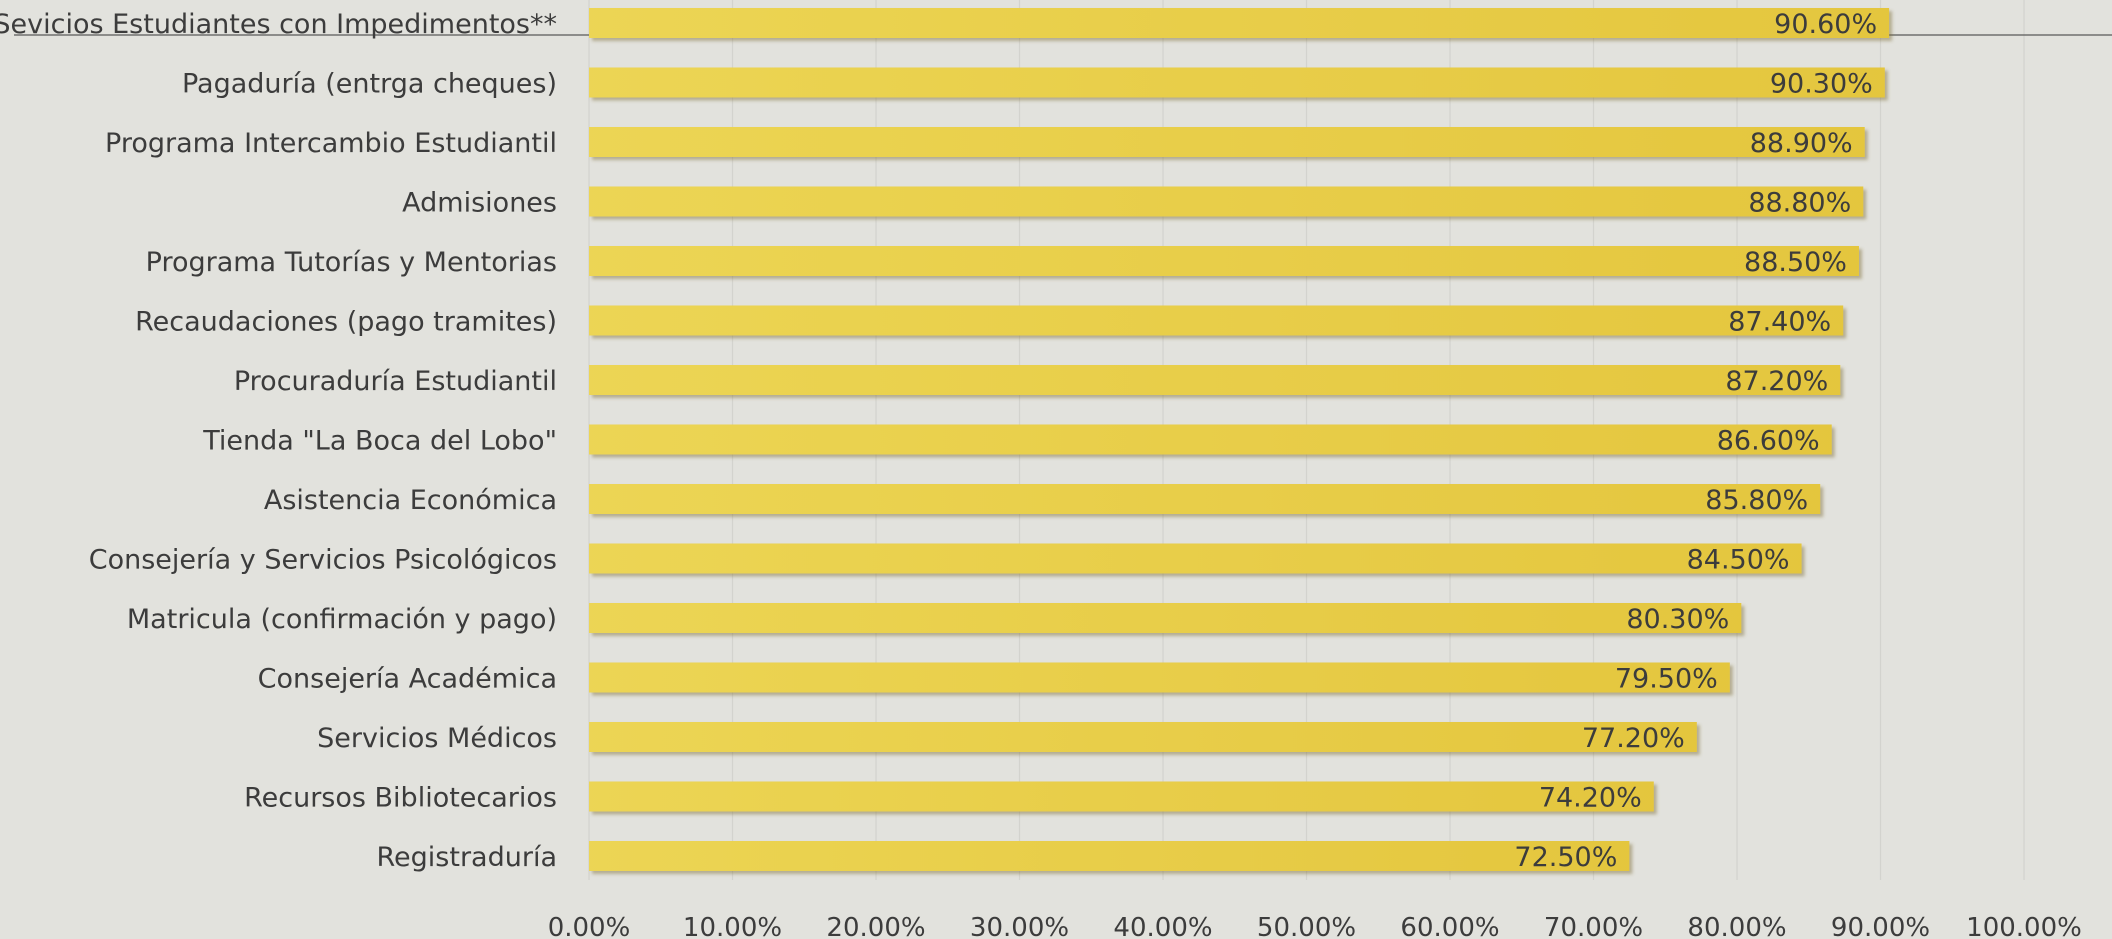 This screenshot has height=939, width=2112. I want to click on data-label: 84.50%, so click(1738, 560).